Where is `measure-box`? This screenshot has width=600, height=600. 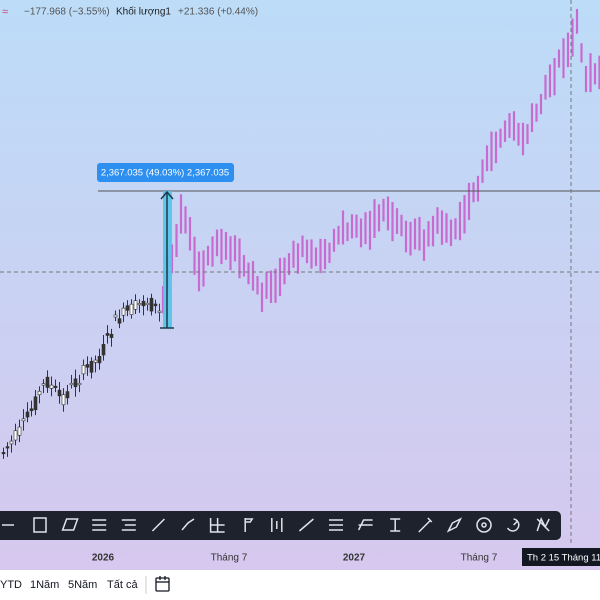 measure-box is located at coordinates (165, 172).